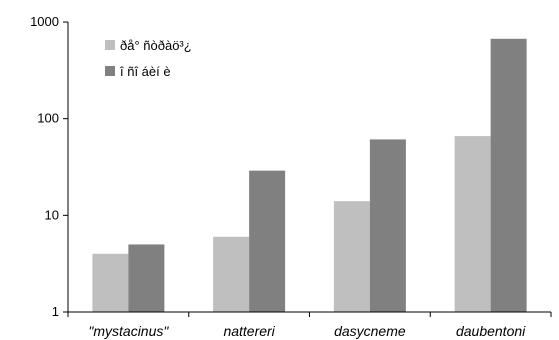  What do you see at coordinates (128, 331) in the screenshot?
I see `x-category-label: "mystacinus"` at bounding box center [128, 331].